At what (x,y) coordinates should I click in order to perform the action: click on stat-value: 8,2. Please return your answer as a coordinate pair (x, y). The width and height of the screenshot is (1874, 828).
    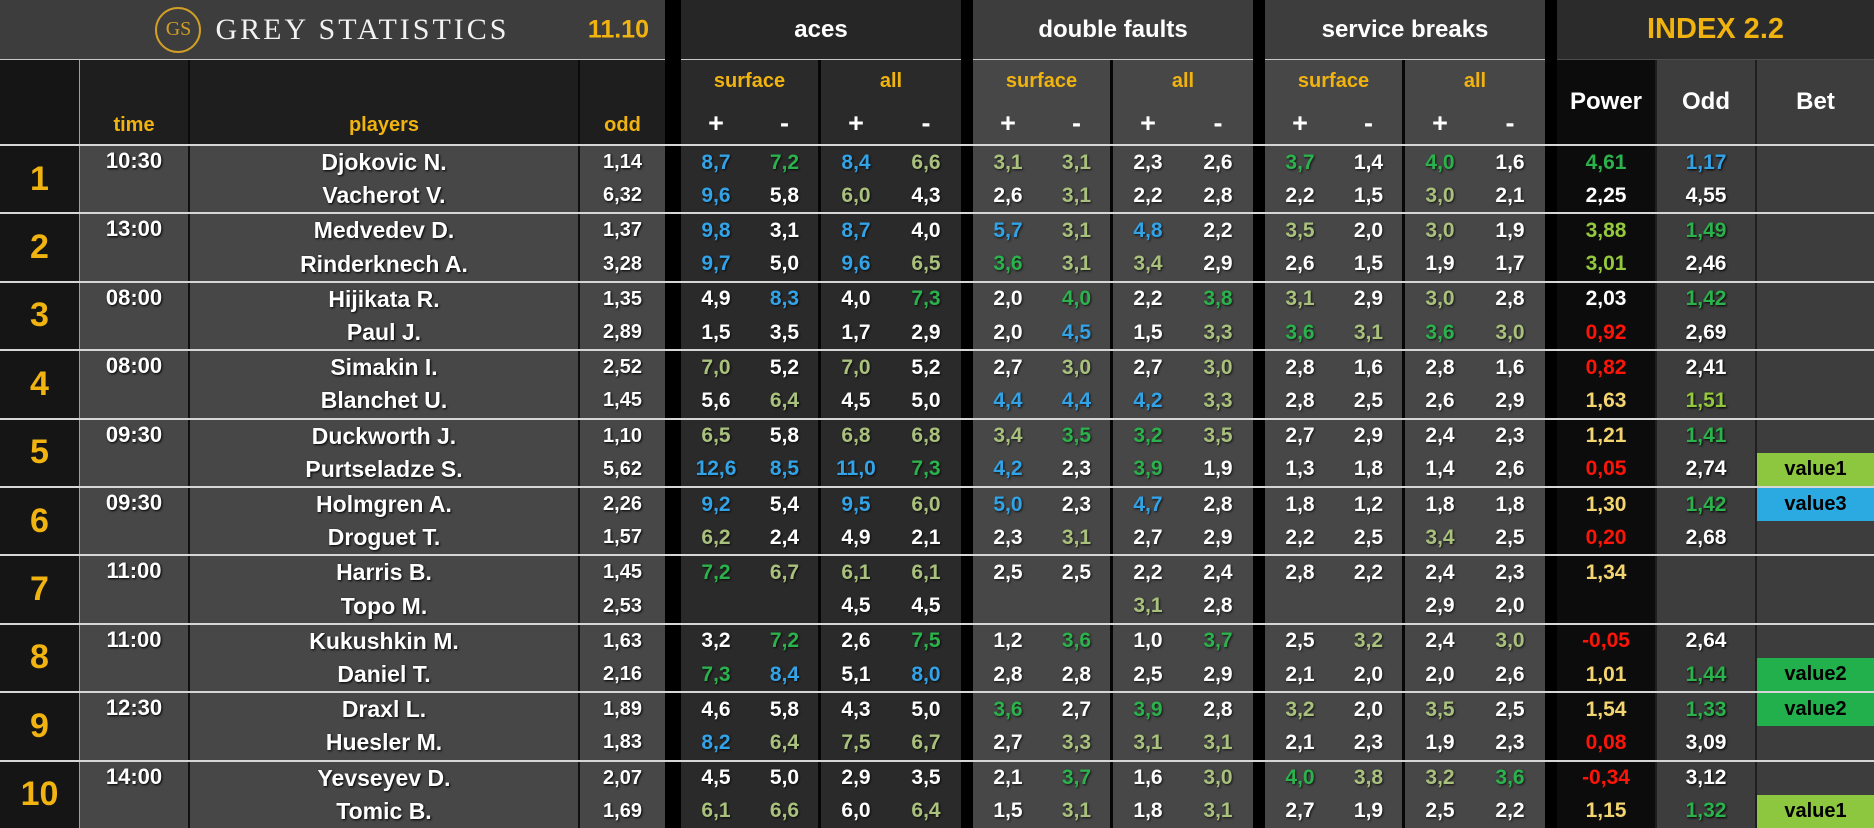
    Looking at the image, I should click on (716, 743).